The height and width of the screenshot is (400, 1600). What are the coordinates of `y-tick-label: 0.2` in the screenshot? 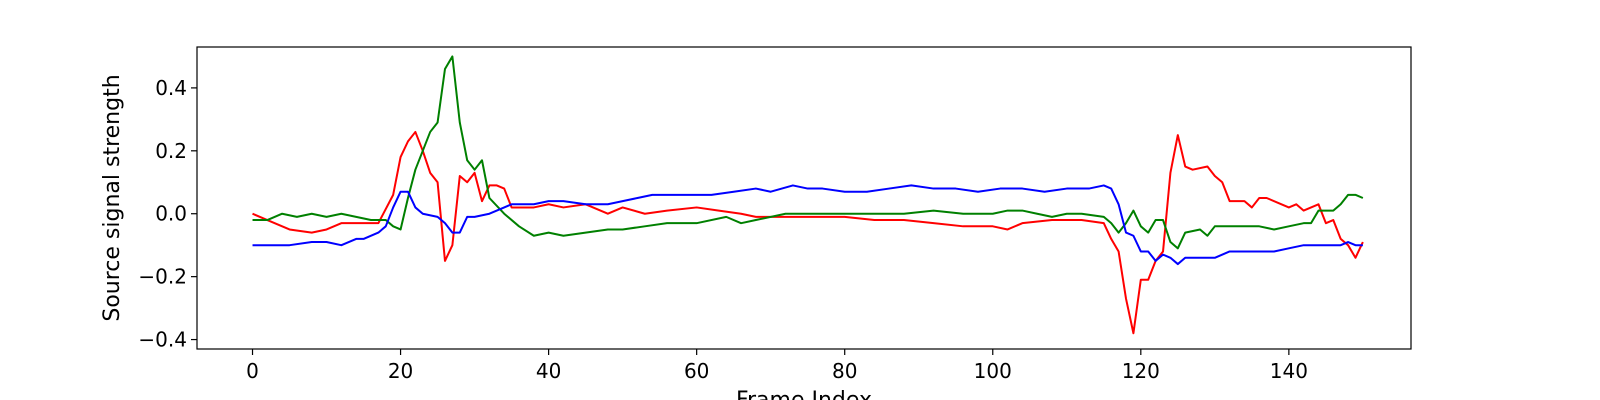 It's located at (171, 151).